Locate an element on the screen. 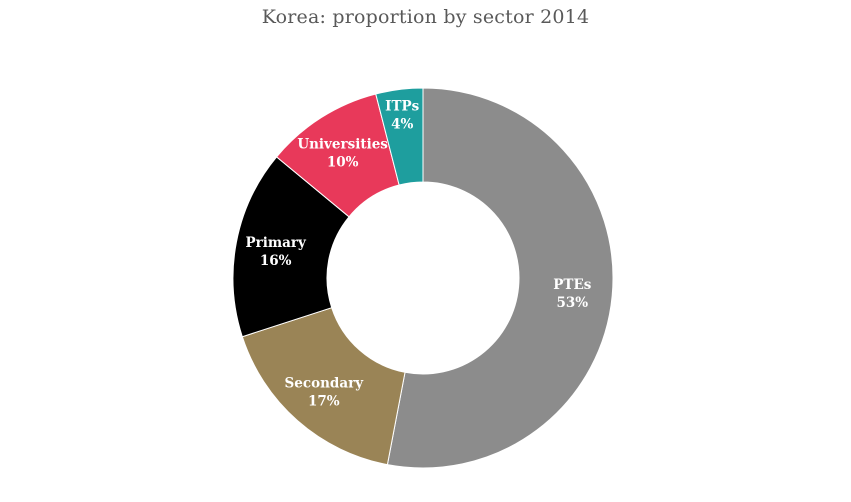 This screenshot has height=502, width=851. slice-label-universities: Universities is located at coordinates (342, 144).